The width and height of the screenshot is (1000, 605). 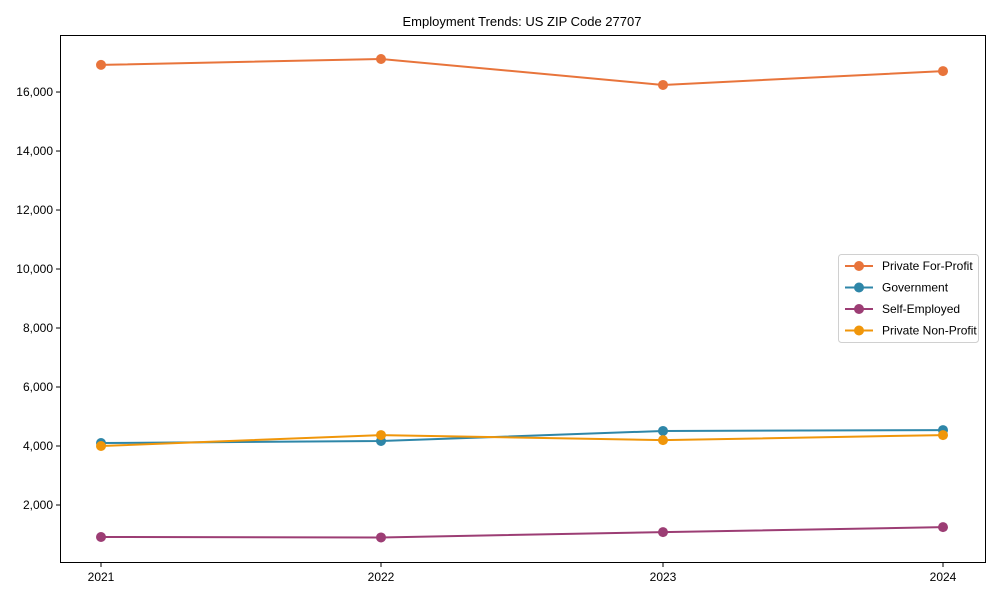 I want to click on series-private-non-profit, so click(x=522, y=441).